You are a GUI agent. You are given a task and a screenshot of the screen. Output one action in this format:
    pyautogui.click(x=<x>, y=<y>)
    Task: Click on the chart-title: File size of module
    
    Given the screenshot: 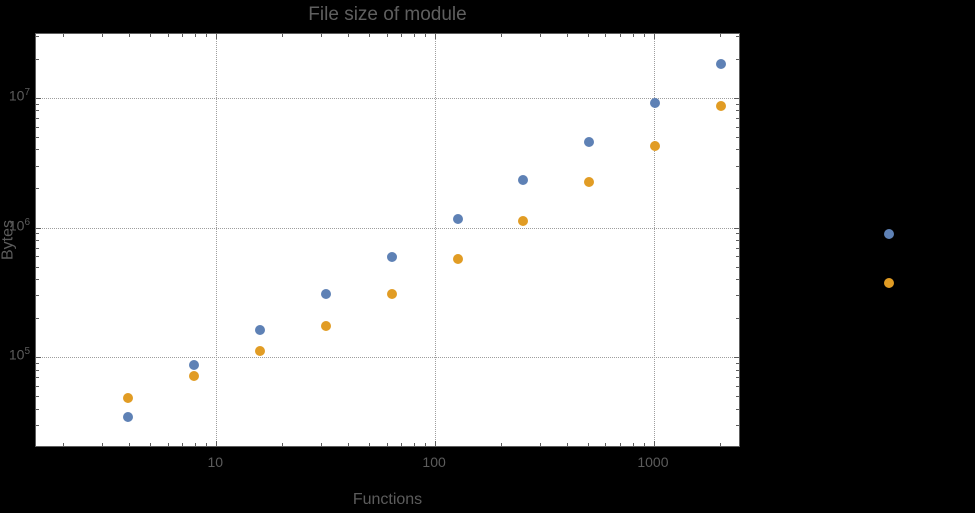 What is the action you would take?
    pyautogui.click(x=387, y=14)
    